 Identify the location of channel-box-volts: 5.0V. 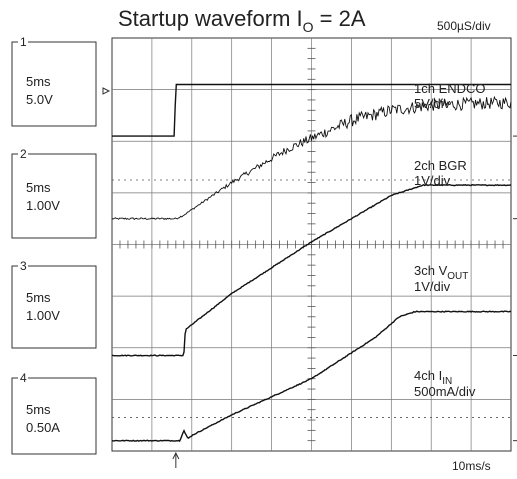
(39, 99).